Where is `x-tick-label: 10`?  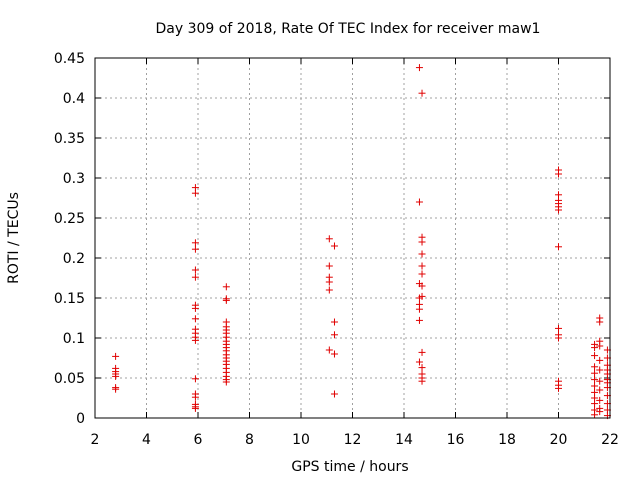 x-tick-label: 10 is located at coordinates (301, 440).